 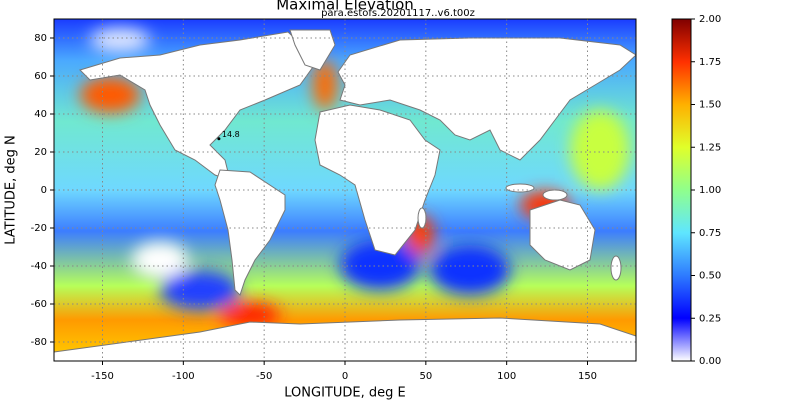 I want to click on x-tick-label: 0, so click(x=345, y=376).